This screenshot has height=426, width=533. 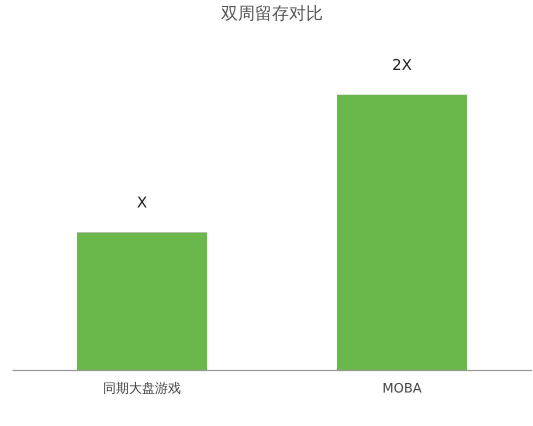 What do you see at coordinates (272, 14) in the screenshot?
I see `chart-title: 双周留存对比` at bounding box center [272, 14].